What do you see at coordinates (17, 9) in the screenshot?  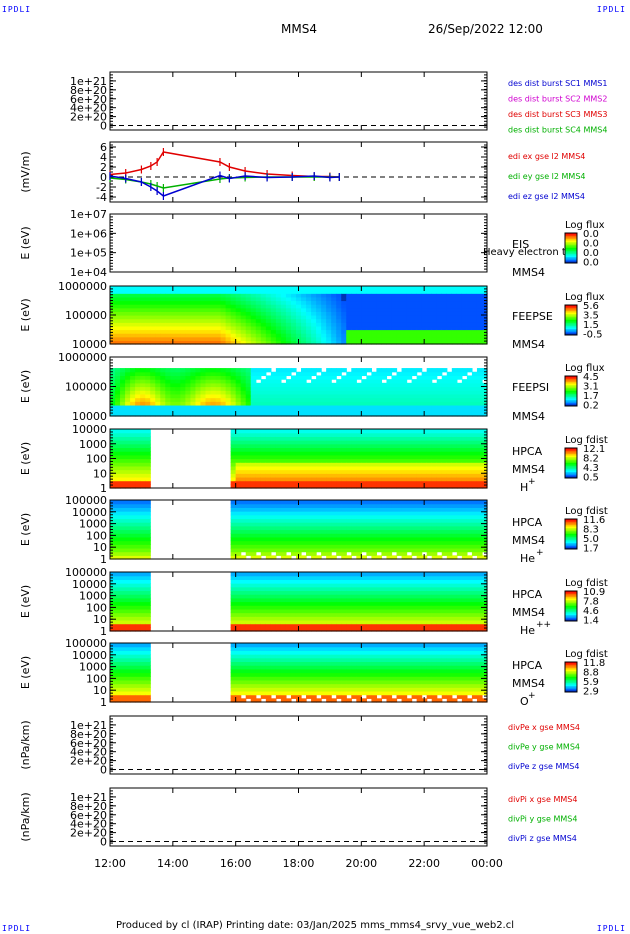 I see `corner-label-top-left: IPDLI` at bounding box center [17, 9].